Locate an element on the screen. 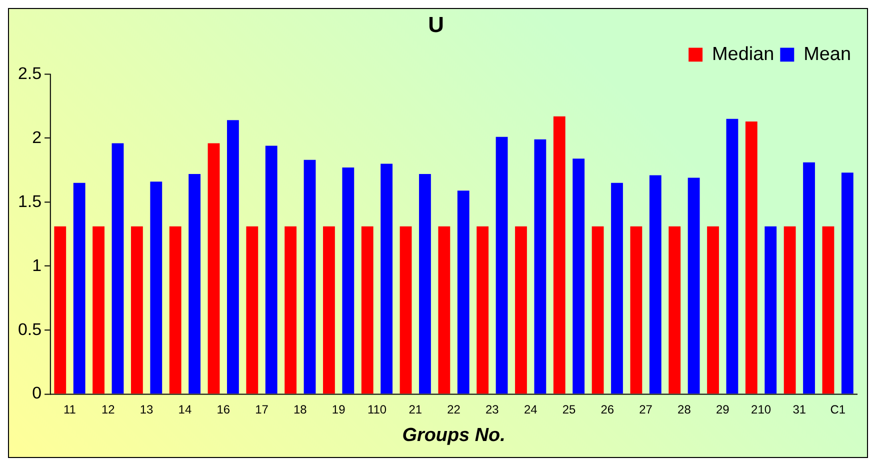 The height and width of the screenshot is (468, 878). x-tick-label: 16 is located at coordinates (223, 409).